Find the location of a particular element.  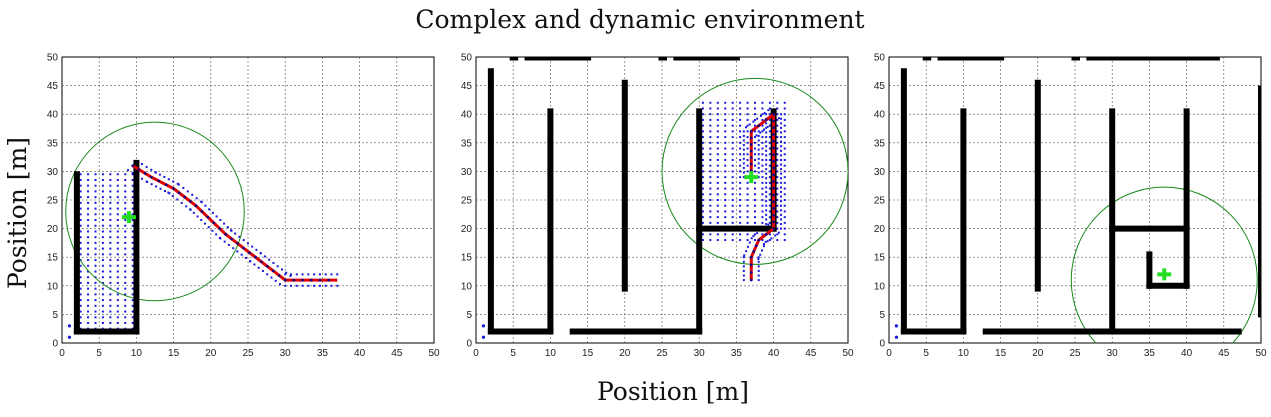

x-tick-label: 0 is located at coordinates (476, 353).